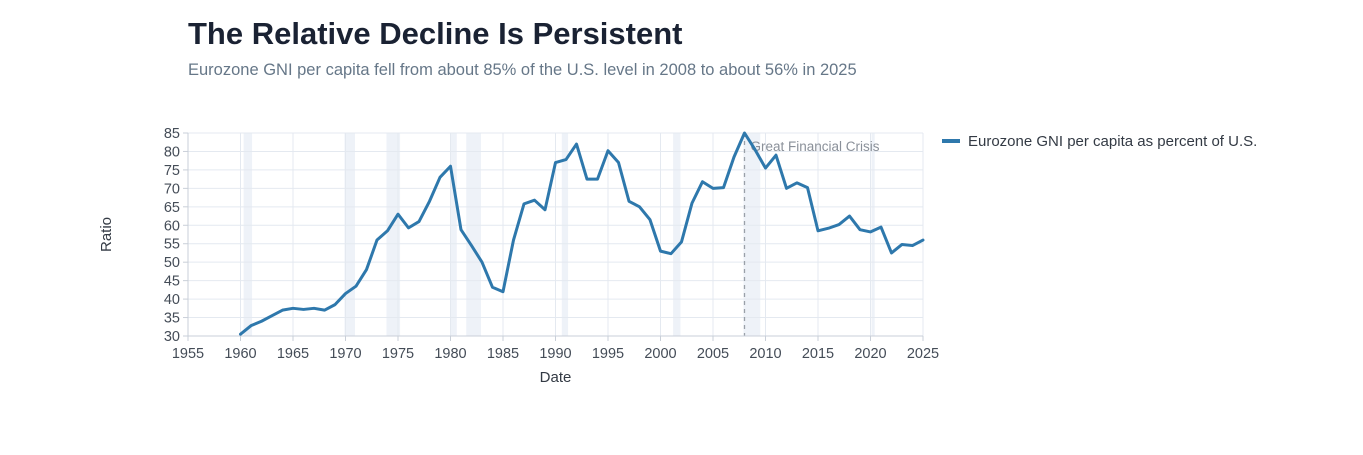  Describe the element at coordinates (811, 234) in the screenshot. I see `annotations: Great Financial Crisis` at that location.